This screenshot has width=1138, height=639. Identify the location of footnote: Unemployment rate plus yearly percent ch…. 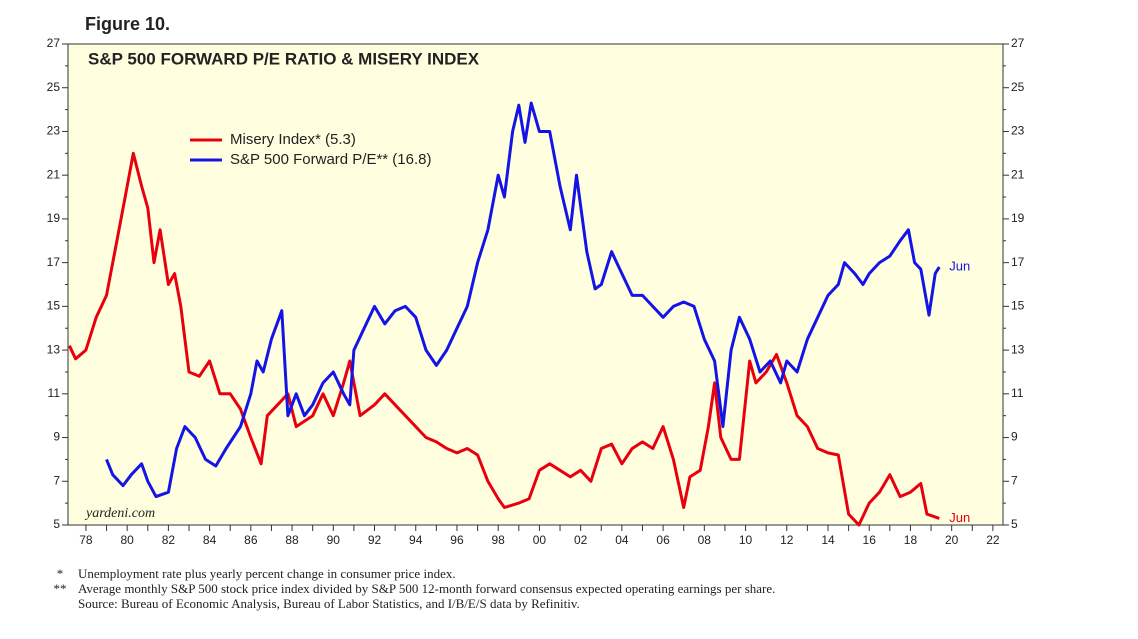
(267, 573).